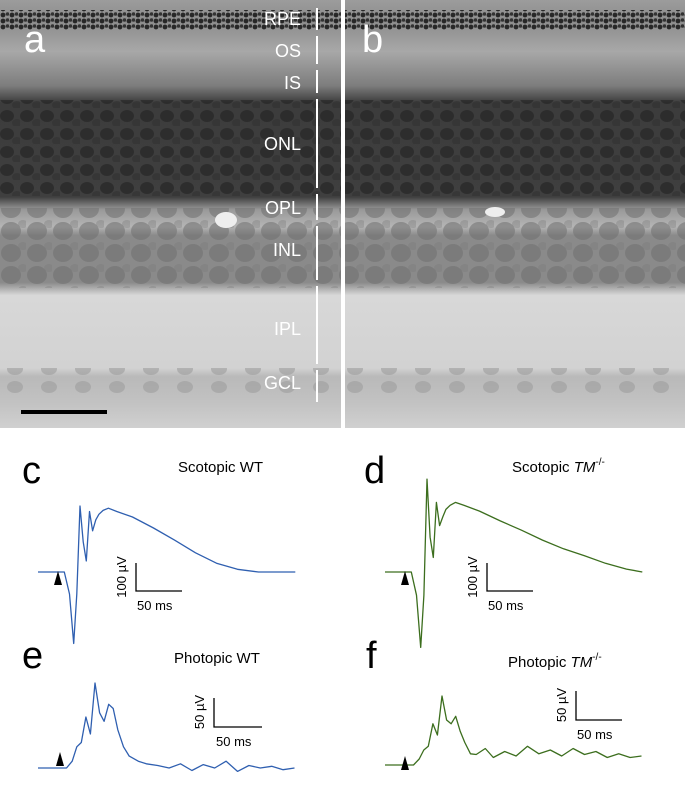 This screenshot has width=685, height=801. I want to click on layer-label-opl: OPL, so click(283, 208).